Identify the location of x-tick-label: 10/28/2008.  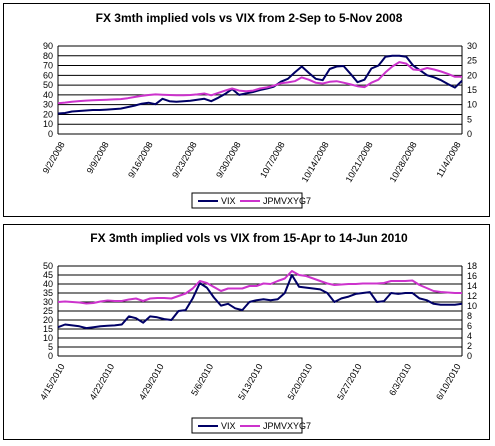
(403, 162).